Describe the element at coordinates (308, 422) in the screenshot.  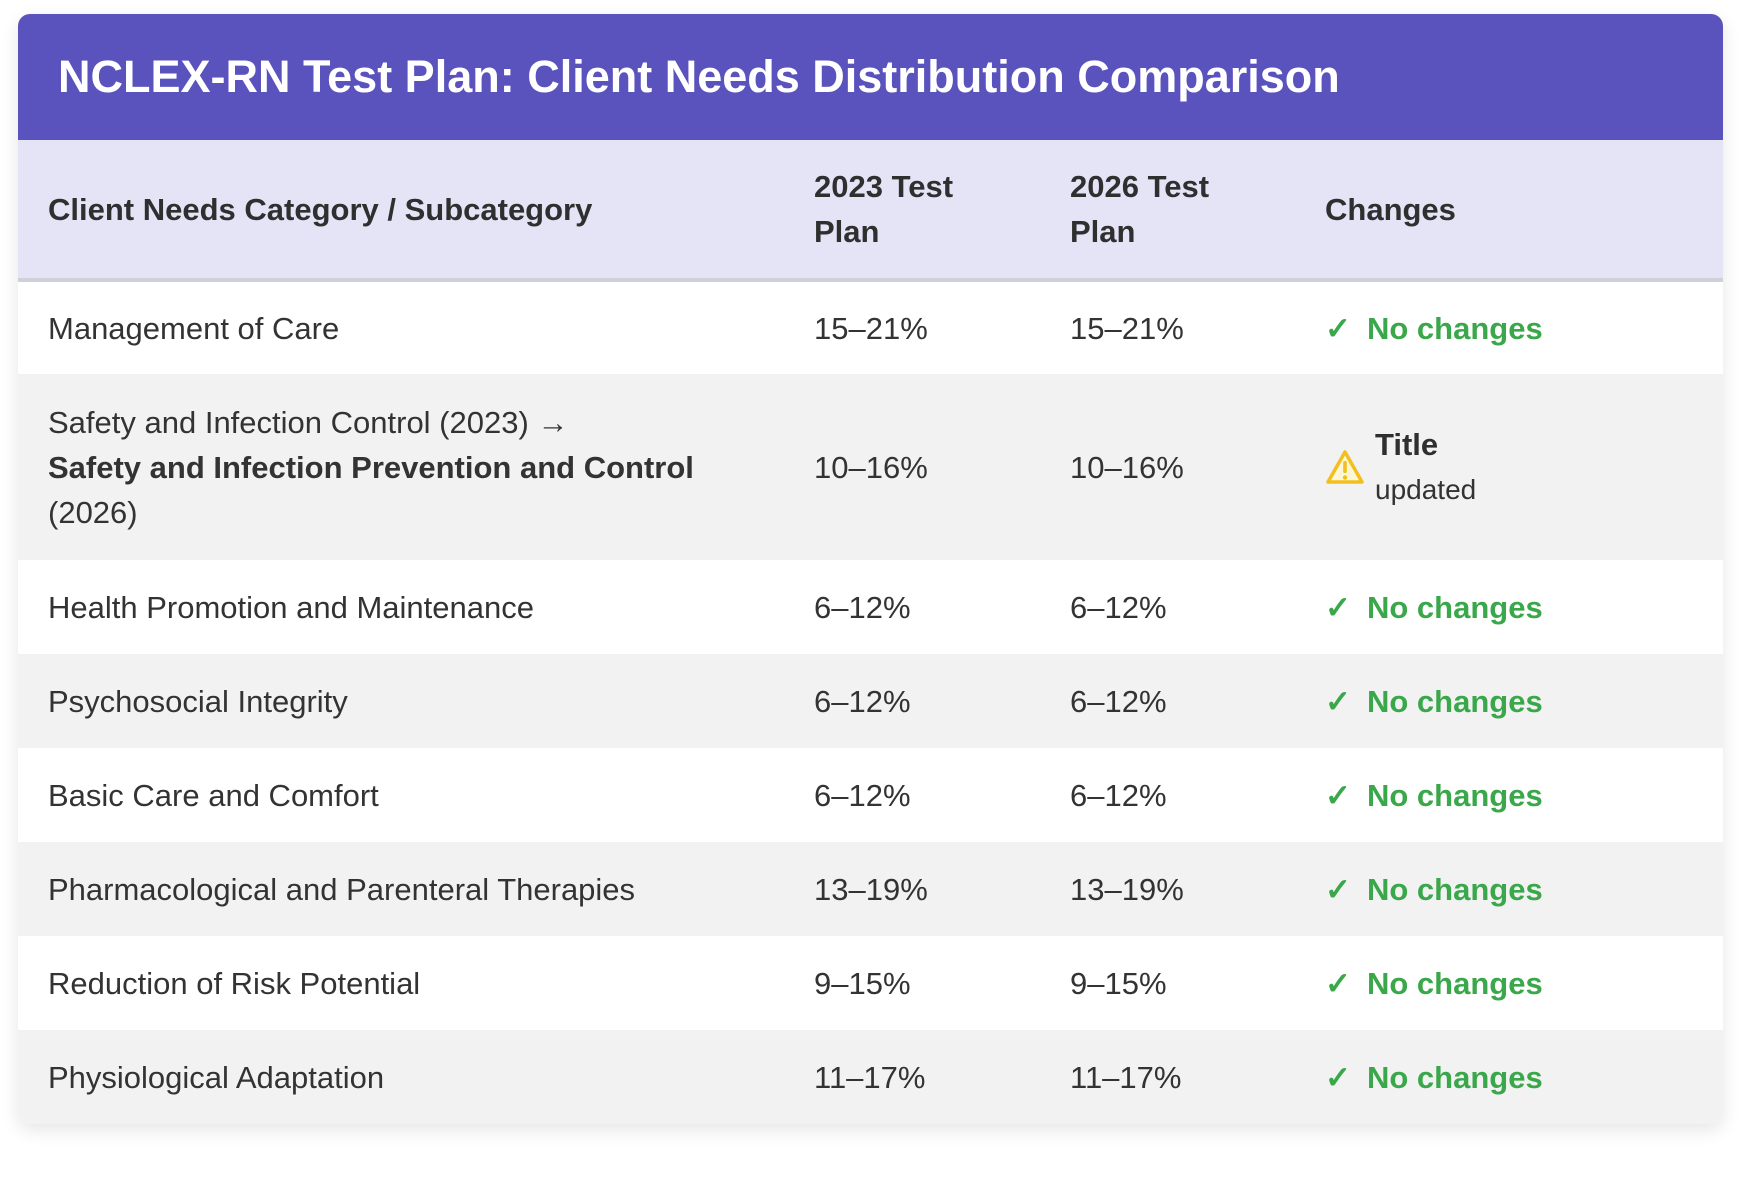
I see `category-old-name: Safety and Infection Control (2023) →` at that location.